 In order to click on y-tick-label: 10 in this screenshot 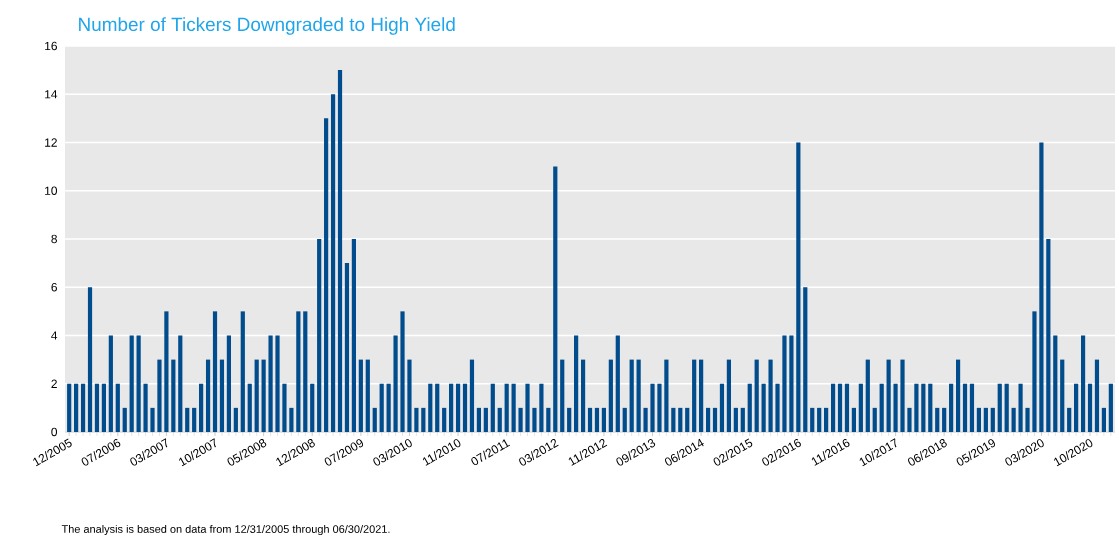, I will do `click(51, 190)`.